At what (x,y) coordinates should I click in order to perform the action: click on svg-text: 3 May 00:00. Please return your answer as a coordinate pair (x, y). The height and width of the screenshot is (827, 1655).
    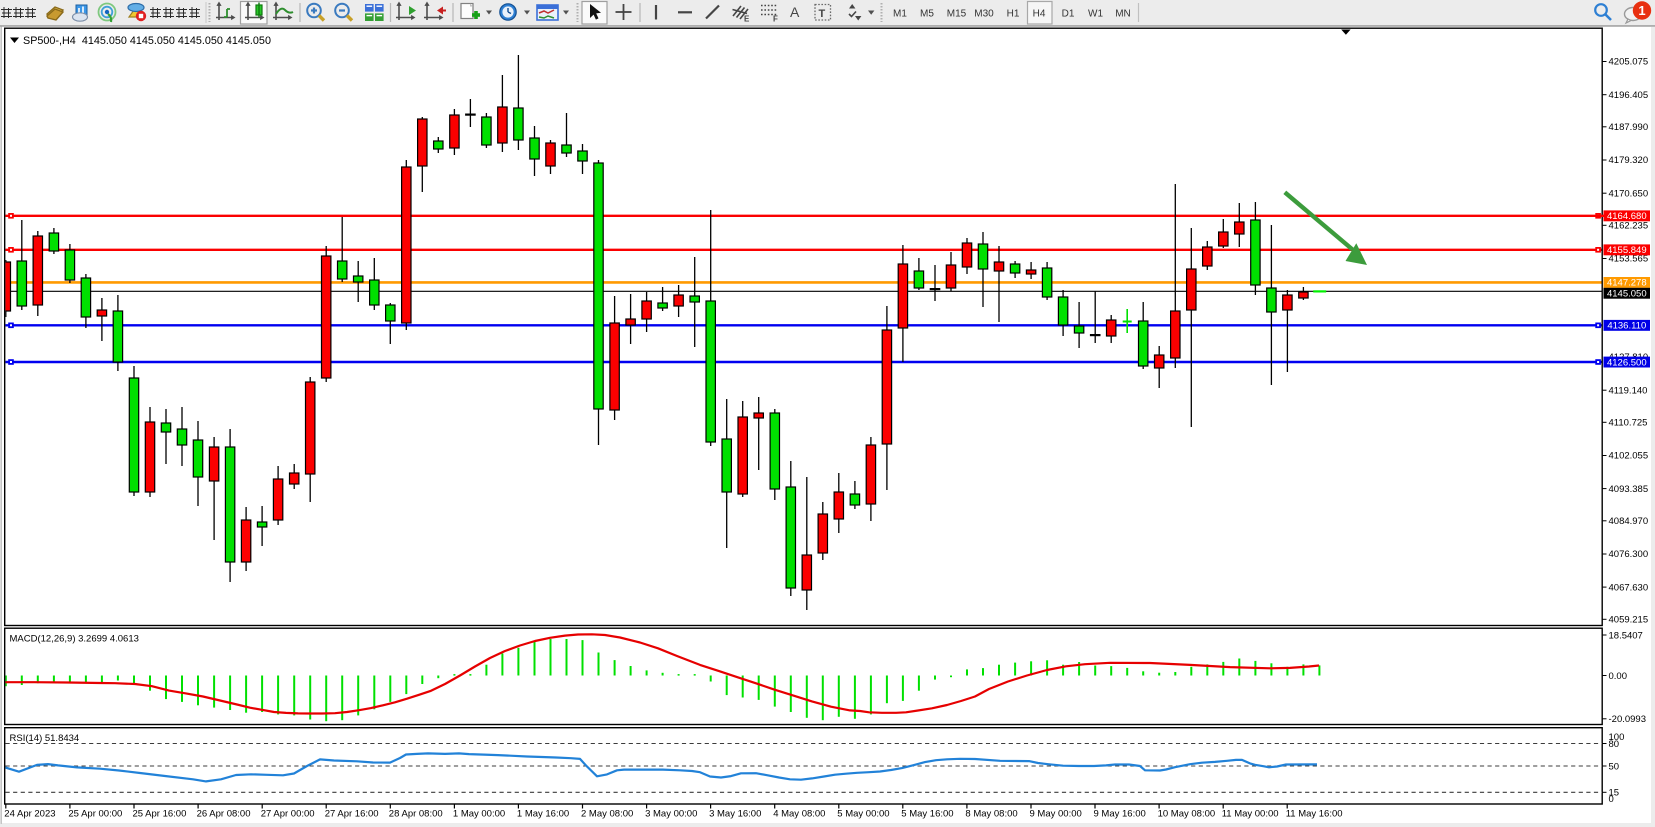
    Looking at the image, I should click on (671, 814).